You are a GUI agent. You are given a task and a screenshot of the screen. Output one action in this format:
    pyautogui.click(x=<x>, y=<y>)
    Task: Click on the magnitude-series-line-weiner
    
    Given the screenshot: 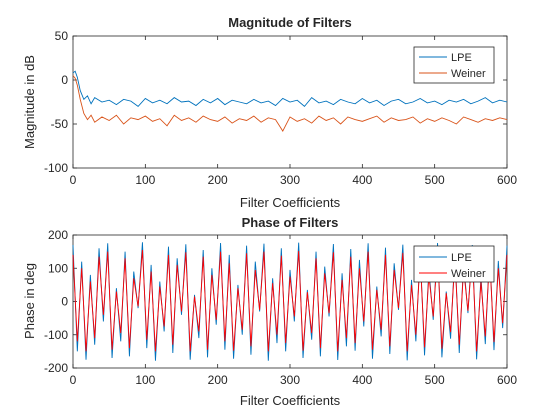 What is the action you would take?
    pyautogui.click(x=290, y=103)
    